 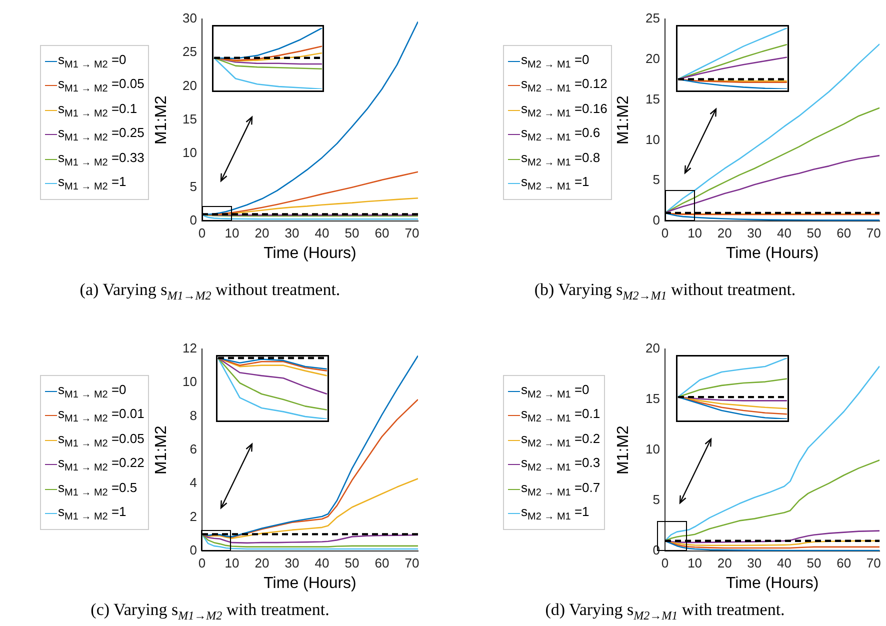 What do you see at coordinates (210, 292) in the screenshot?
I see `text: (a) Varying s$_{M1→M2}$ without treatment.` at bounding box center [210, 292].